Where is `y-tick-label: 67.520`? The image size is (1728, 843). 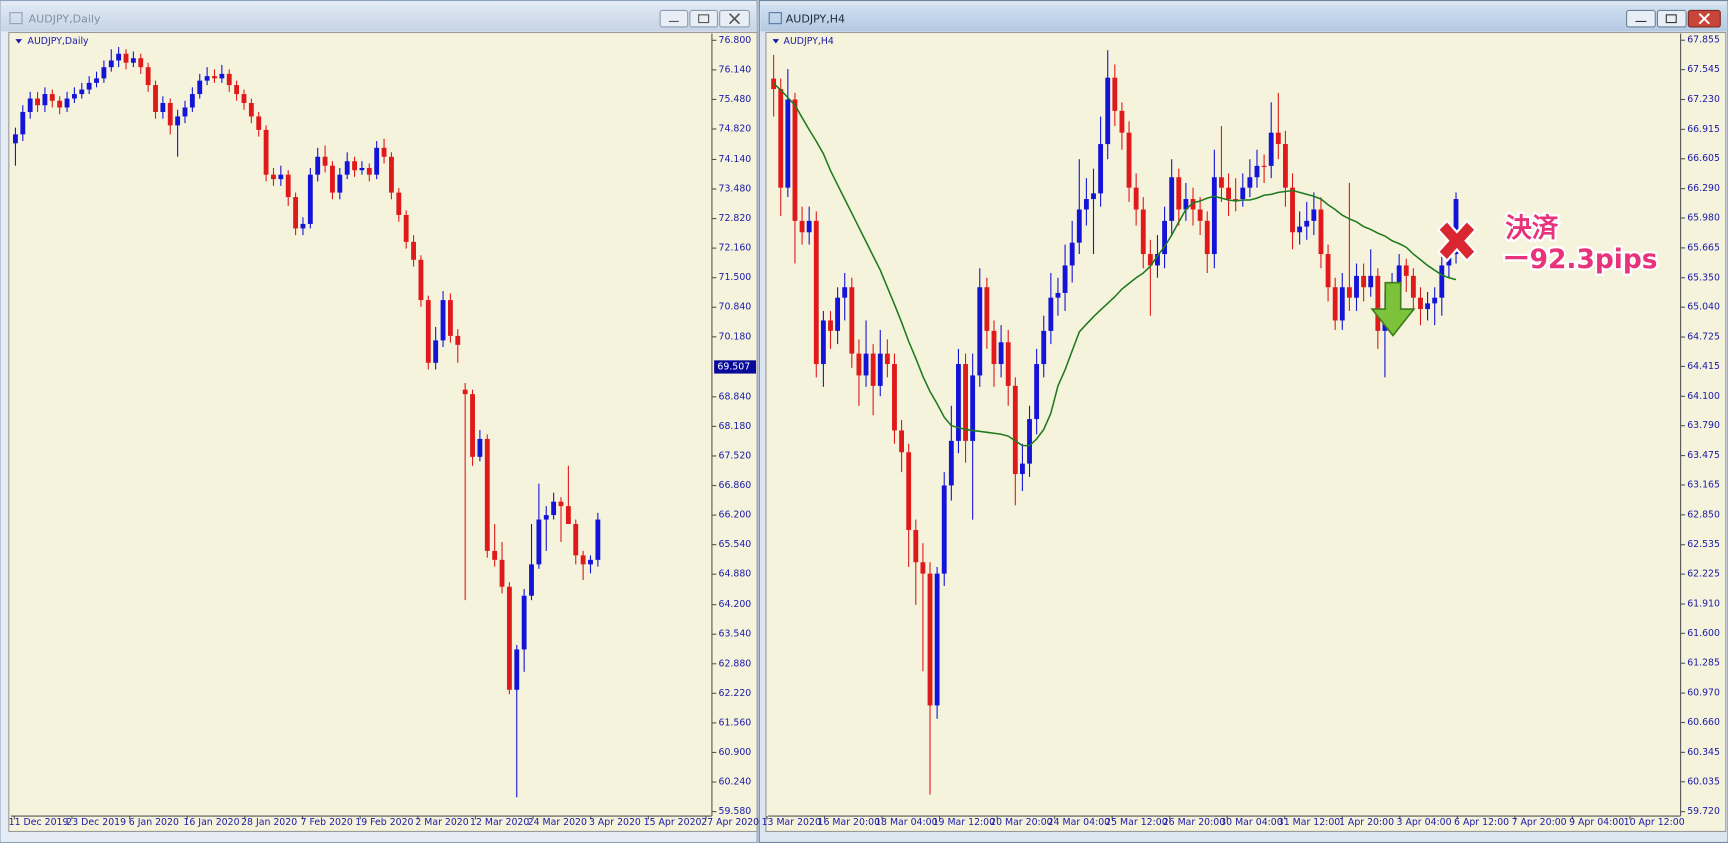
y-tick-label: 67.520 is located at coordinates (735, 455).